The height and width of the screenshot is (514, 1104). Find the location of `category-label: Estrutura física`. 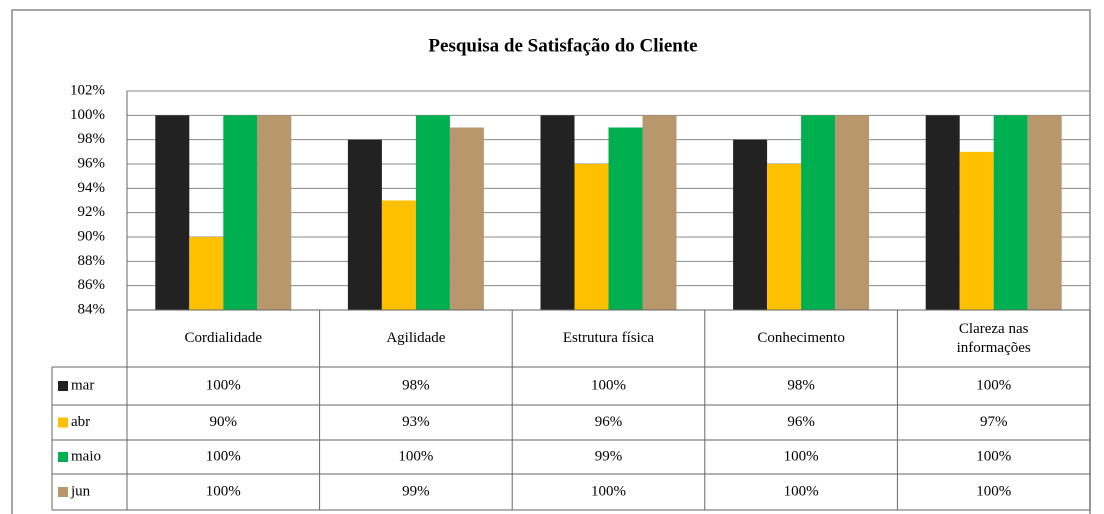

category-label: Estrutura física is located at coordinates (608, 338).